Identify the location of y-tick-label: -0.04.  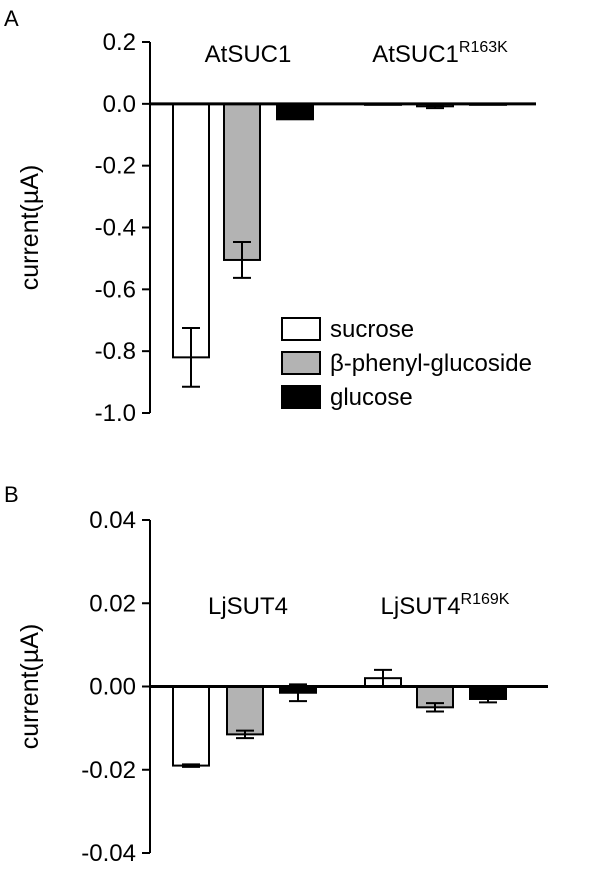
(108, 853).